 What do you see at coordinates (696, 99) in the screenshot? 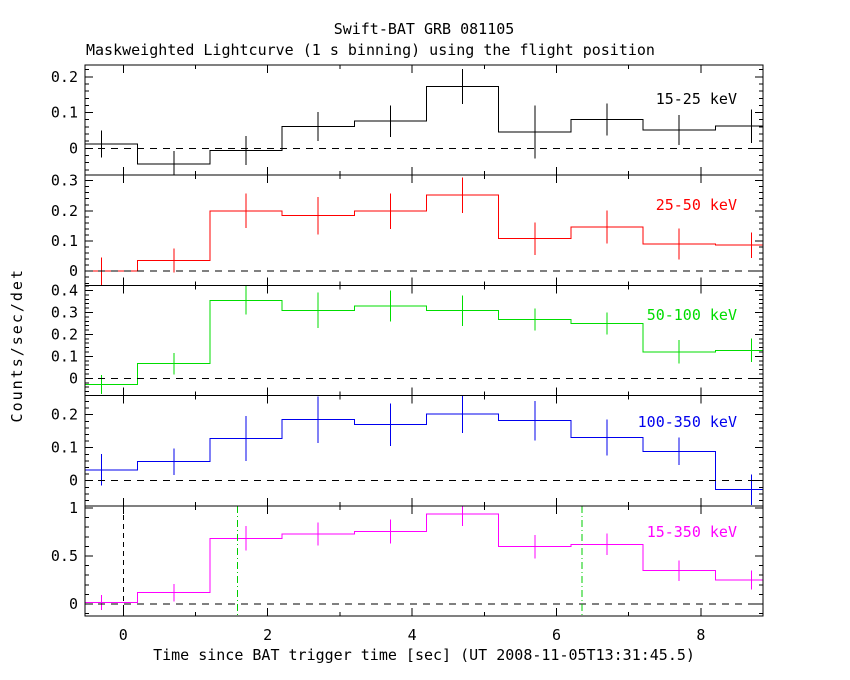
I see `band-label-15-25-kev: 15-25 keV` at bounding box center [696, 99].